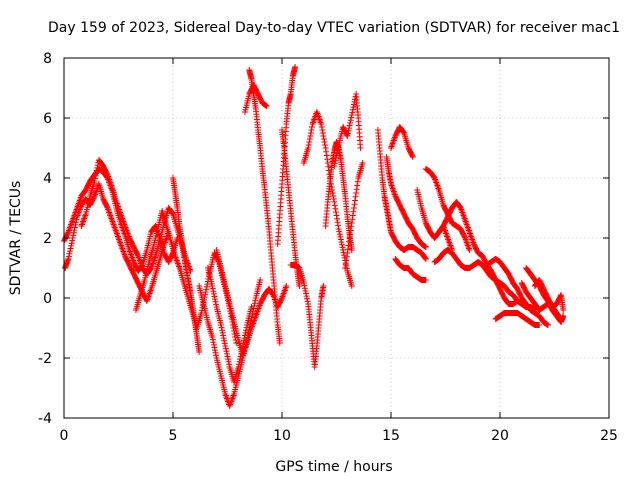 The image size is (640, 480). What do you see at coordinates (391, 436) in the screenshot?
I see `x-tick-label: 15` at bounding box center [391, 436].